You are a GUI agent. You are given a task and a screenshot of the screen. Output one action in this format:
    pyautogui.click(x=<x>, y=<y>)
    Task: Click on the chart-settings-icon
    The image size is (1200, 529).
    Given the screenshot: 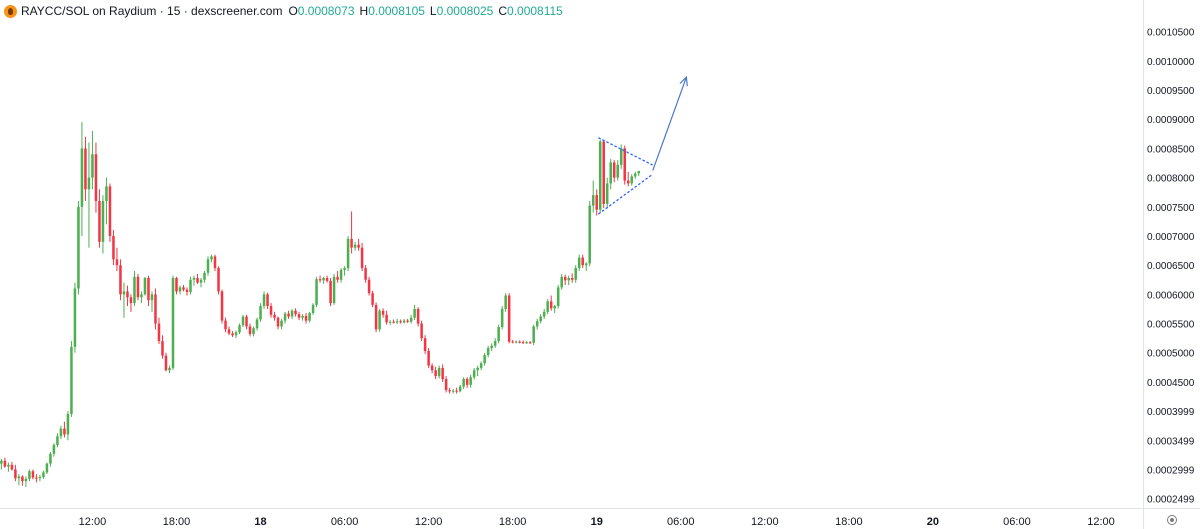 What is the action you would take?
    pyautogui.click(x=1172, y=520)
    